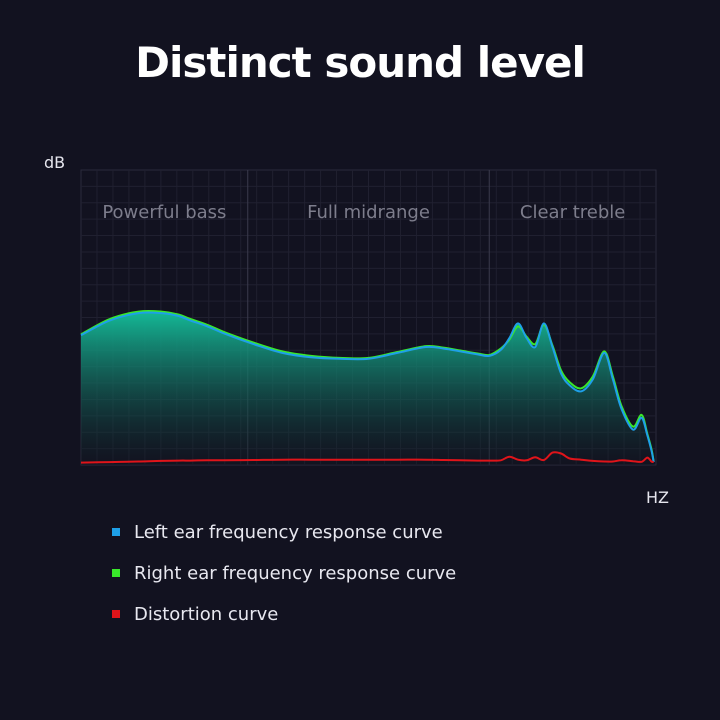 Image resolution: width=720 pixels, height=720 pixels. Describe the element at coordinates (295, 573) in the screenshot. I see `legend-label-right: Right ear frequency response curve` at that location.